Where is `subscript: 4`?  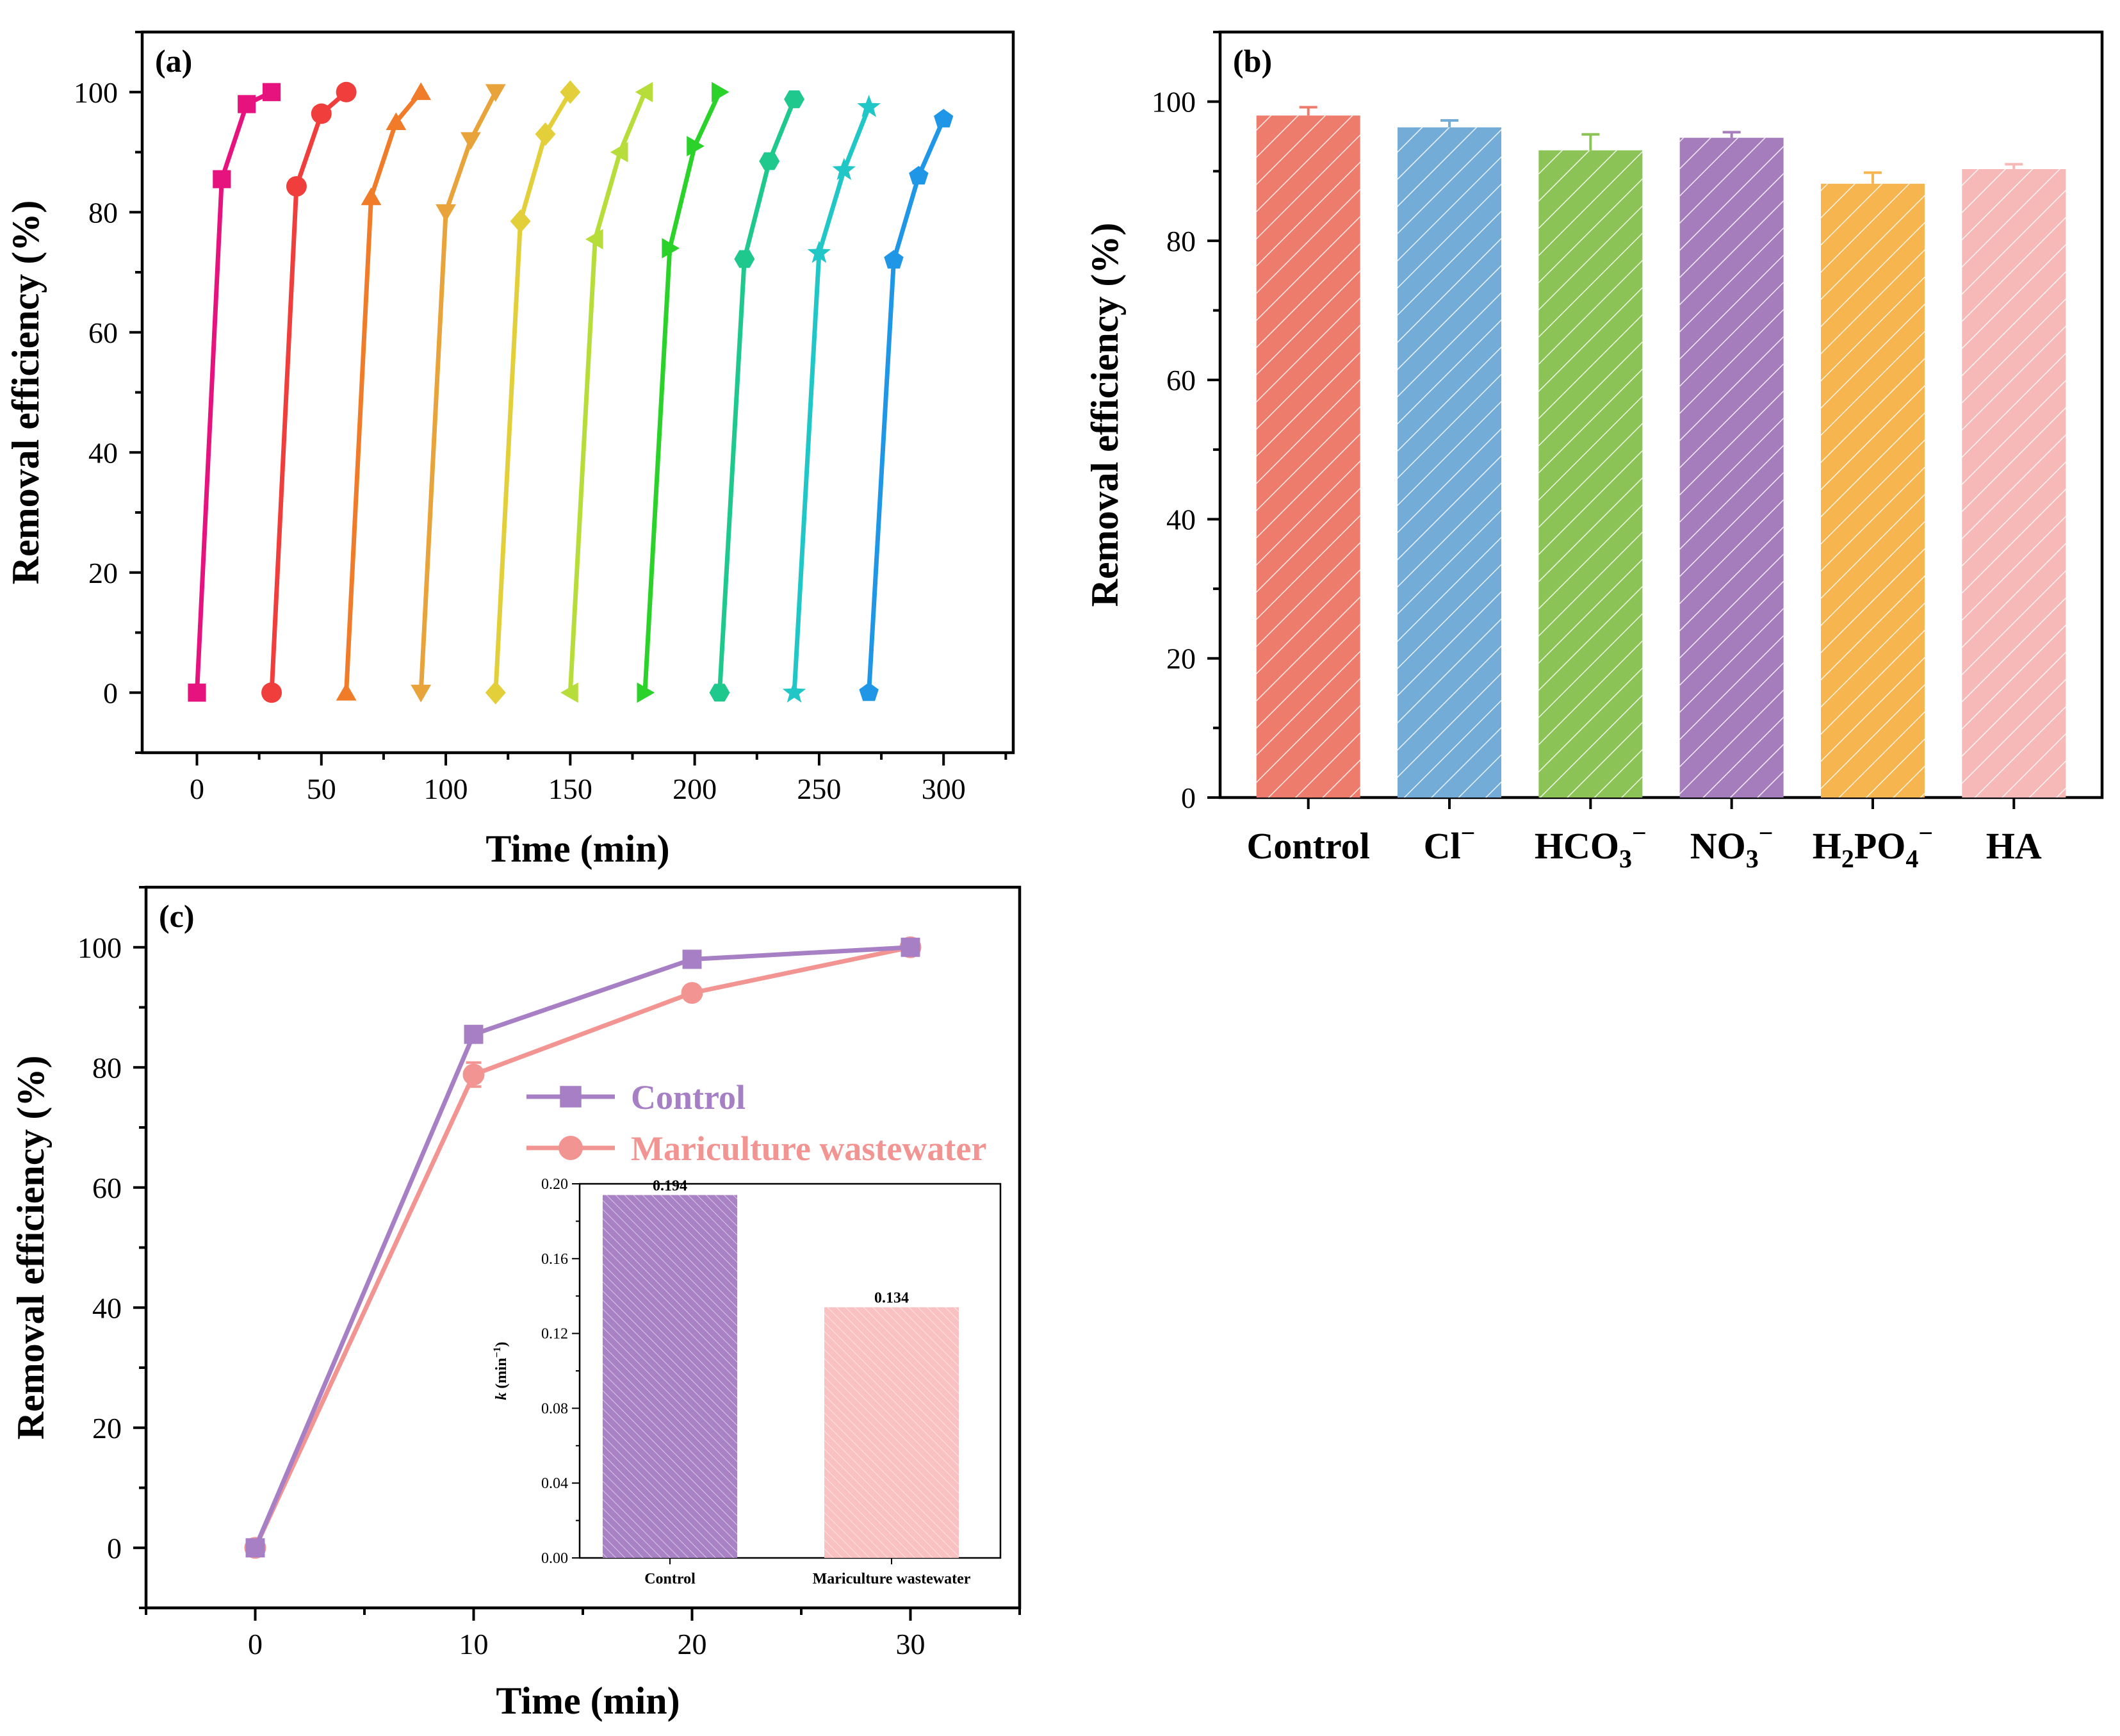
subscript: 4 is located at coordinates (1911, 858).